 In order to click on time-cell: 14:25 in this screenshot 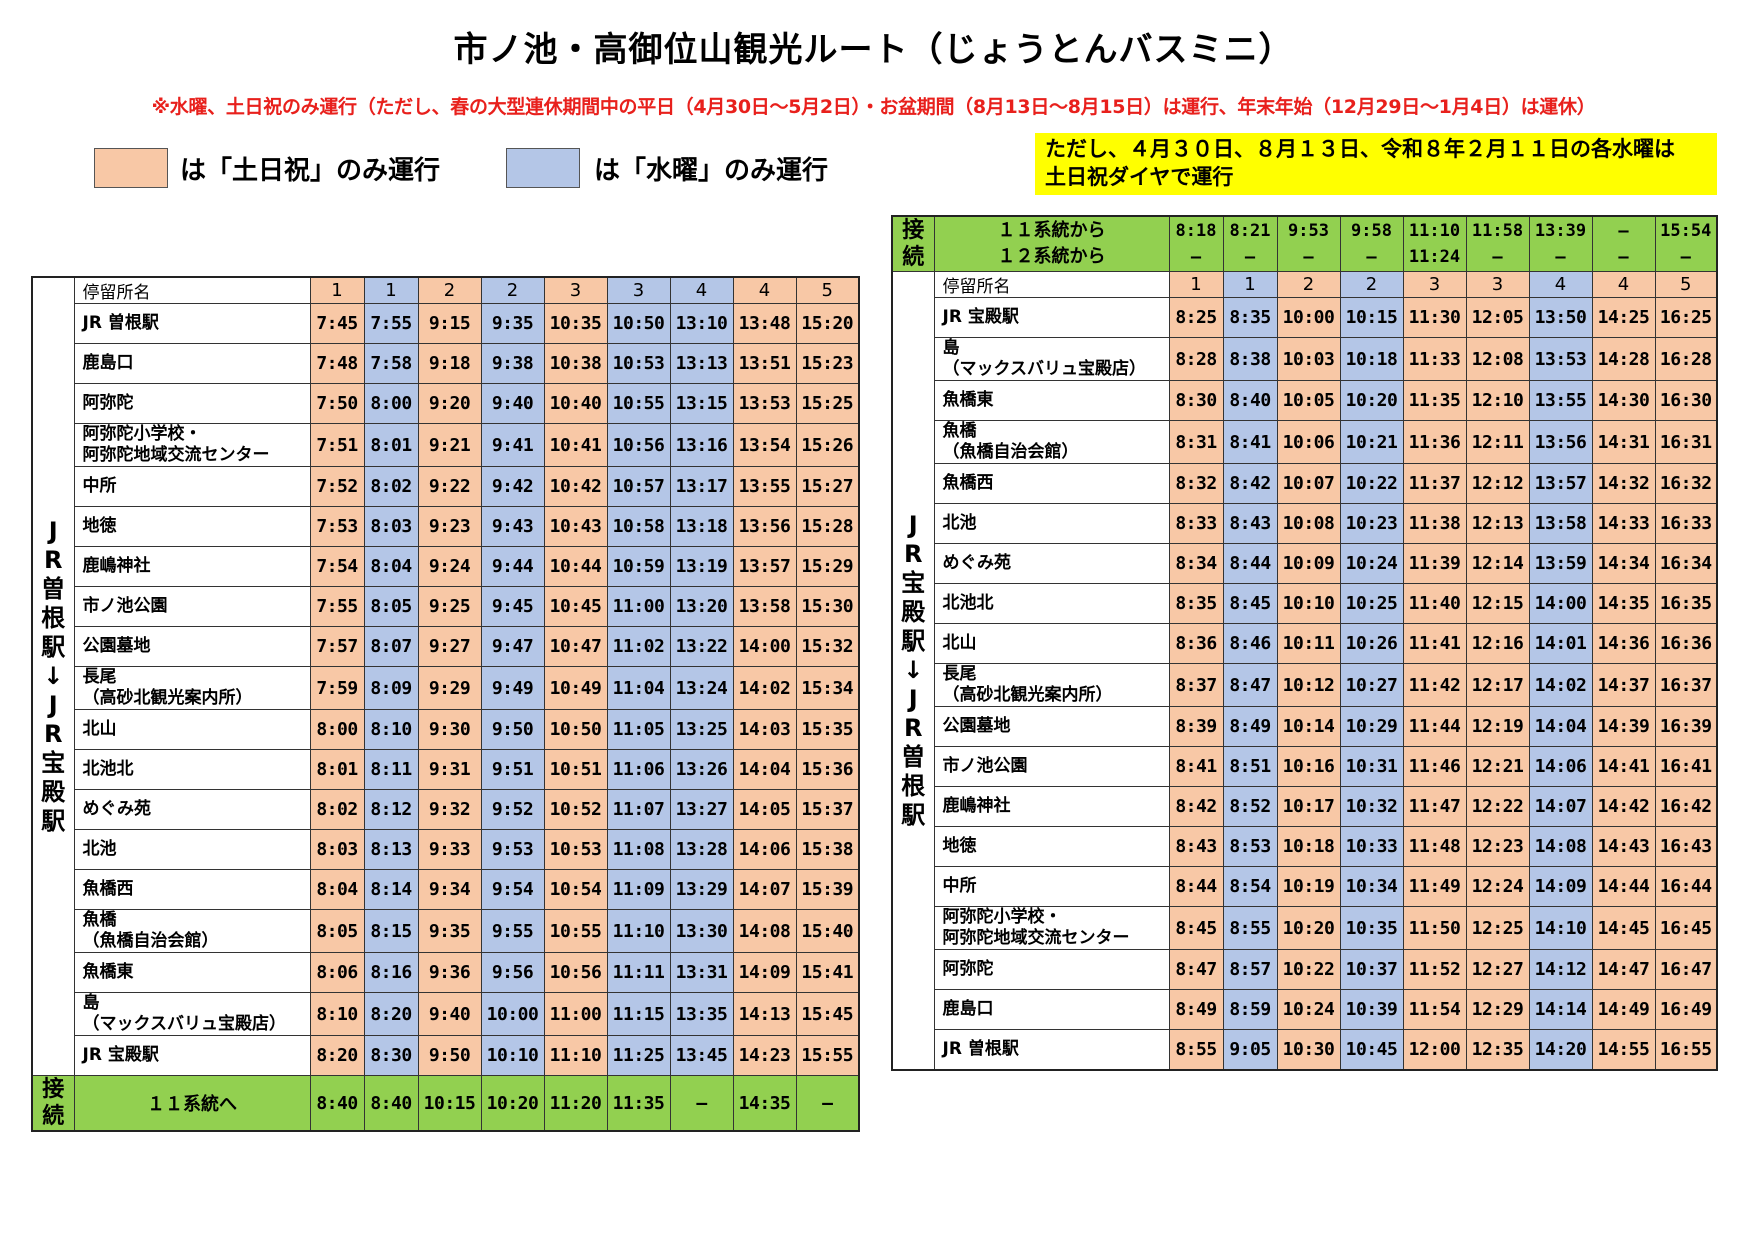, I will do `click(1623, 317)`.